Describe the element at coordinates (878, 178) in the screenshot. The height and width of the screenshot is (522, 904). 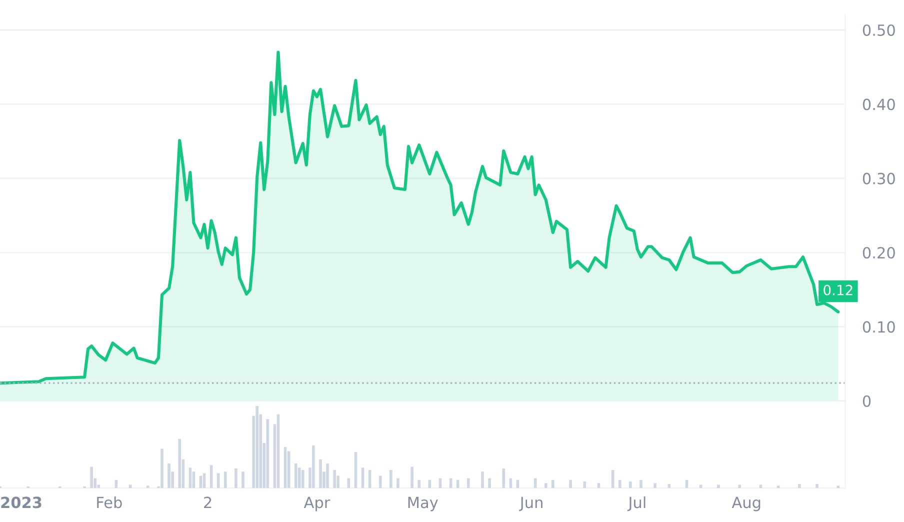
I see `y-tick-label: 0.30` at that location.